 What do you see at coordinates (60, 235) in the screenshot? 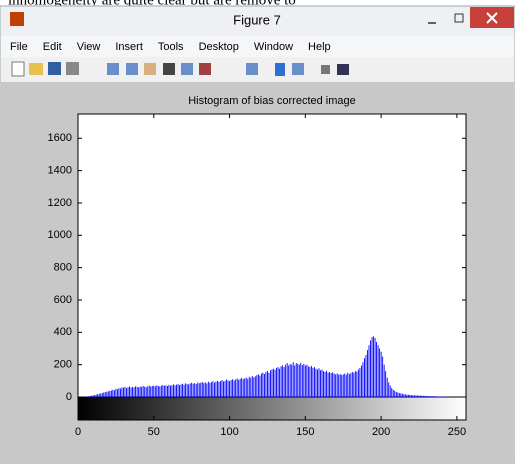
I see `y-tick-label: 1000` at bounding box center [60, 235].